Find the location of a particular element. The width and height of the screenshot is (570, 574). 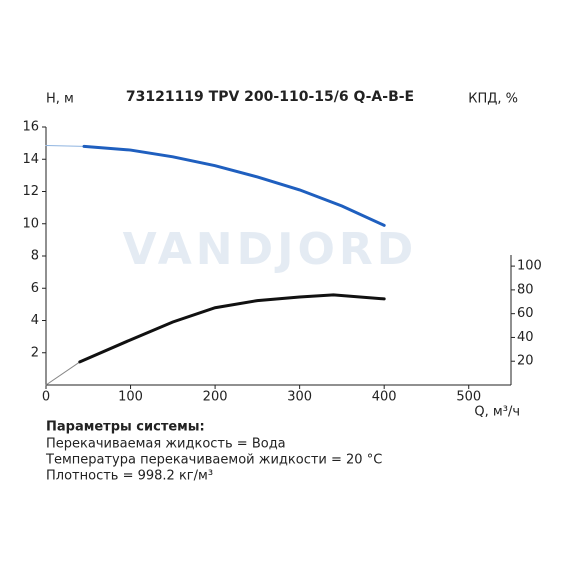

x-tick-label: 500 is located at coordinates (468, 397).